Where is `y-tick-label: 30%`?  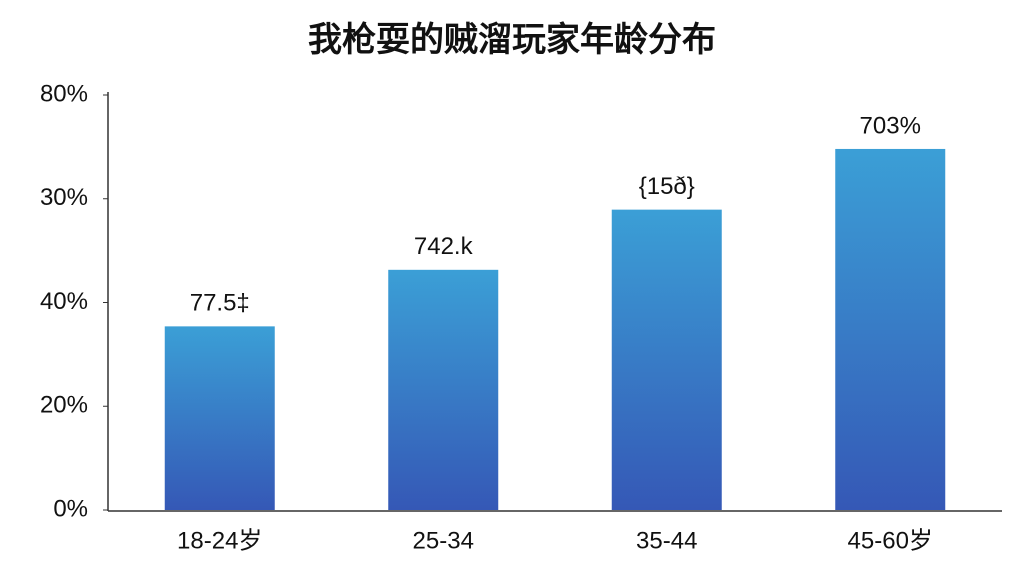
y-tick-label: 30% is located at coordinates (64, 197).